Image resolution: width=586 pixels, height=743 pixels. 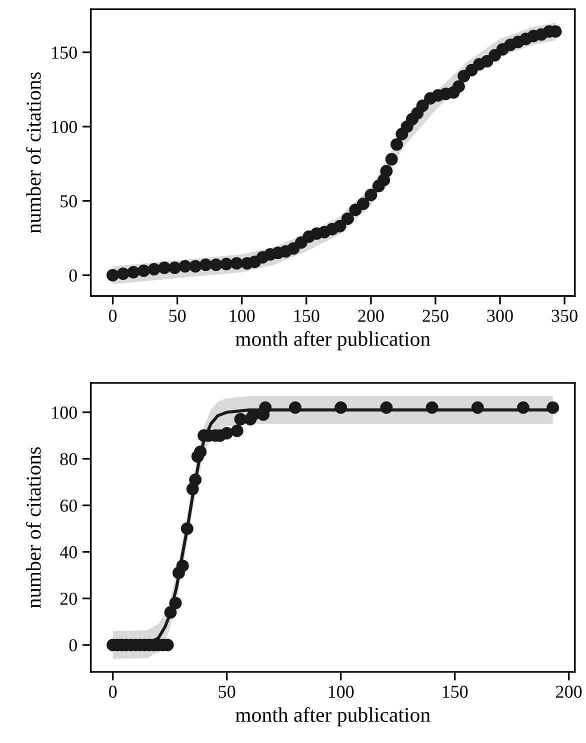 I want to click on x-tick-label: 350, so click(x=565, y=316).